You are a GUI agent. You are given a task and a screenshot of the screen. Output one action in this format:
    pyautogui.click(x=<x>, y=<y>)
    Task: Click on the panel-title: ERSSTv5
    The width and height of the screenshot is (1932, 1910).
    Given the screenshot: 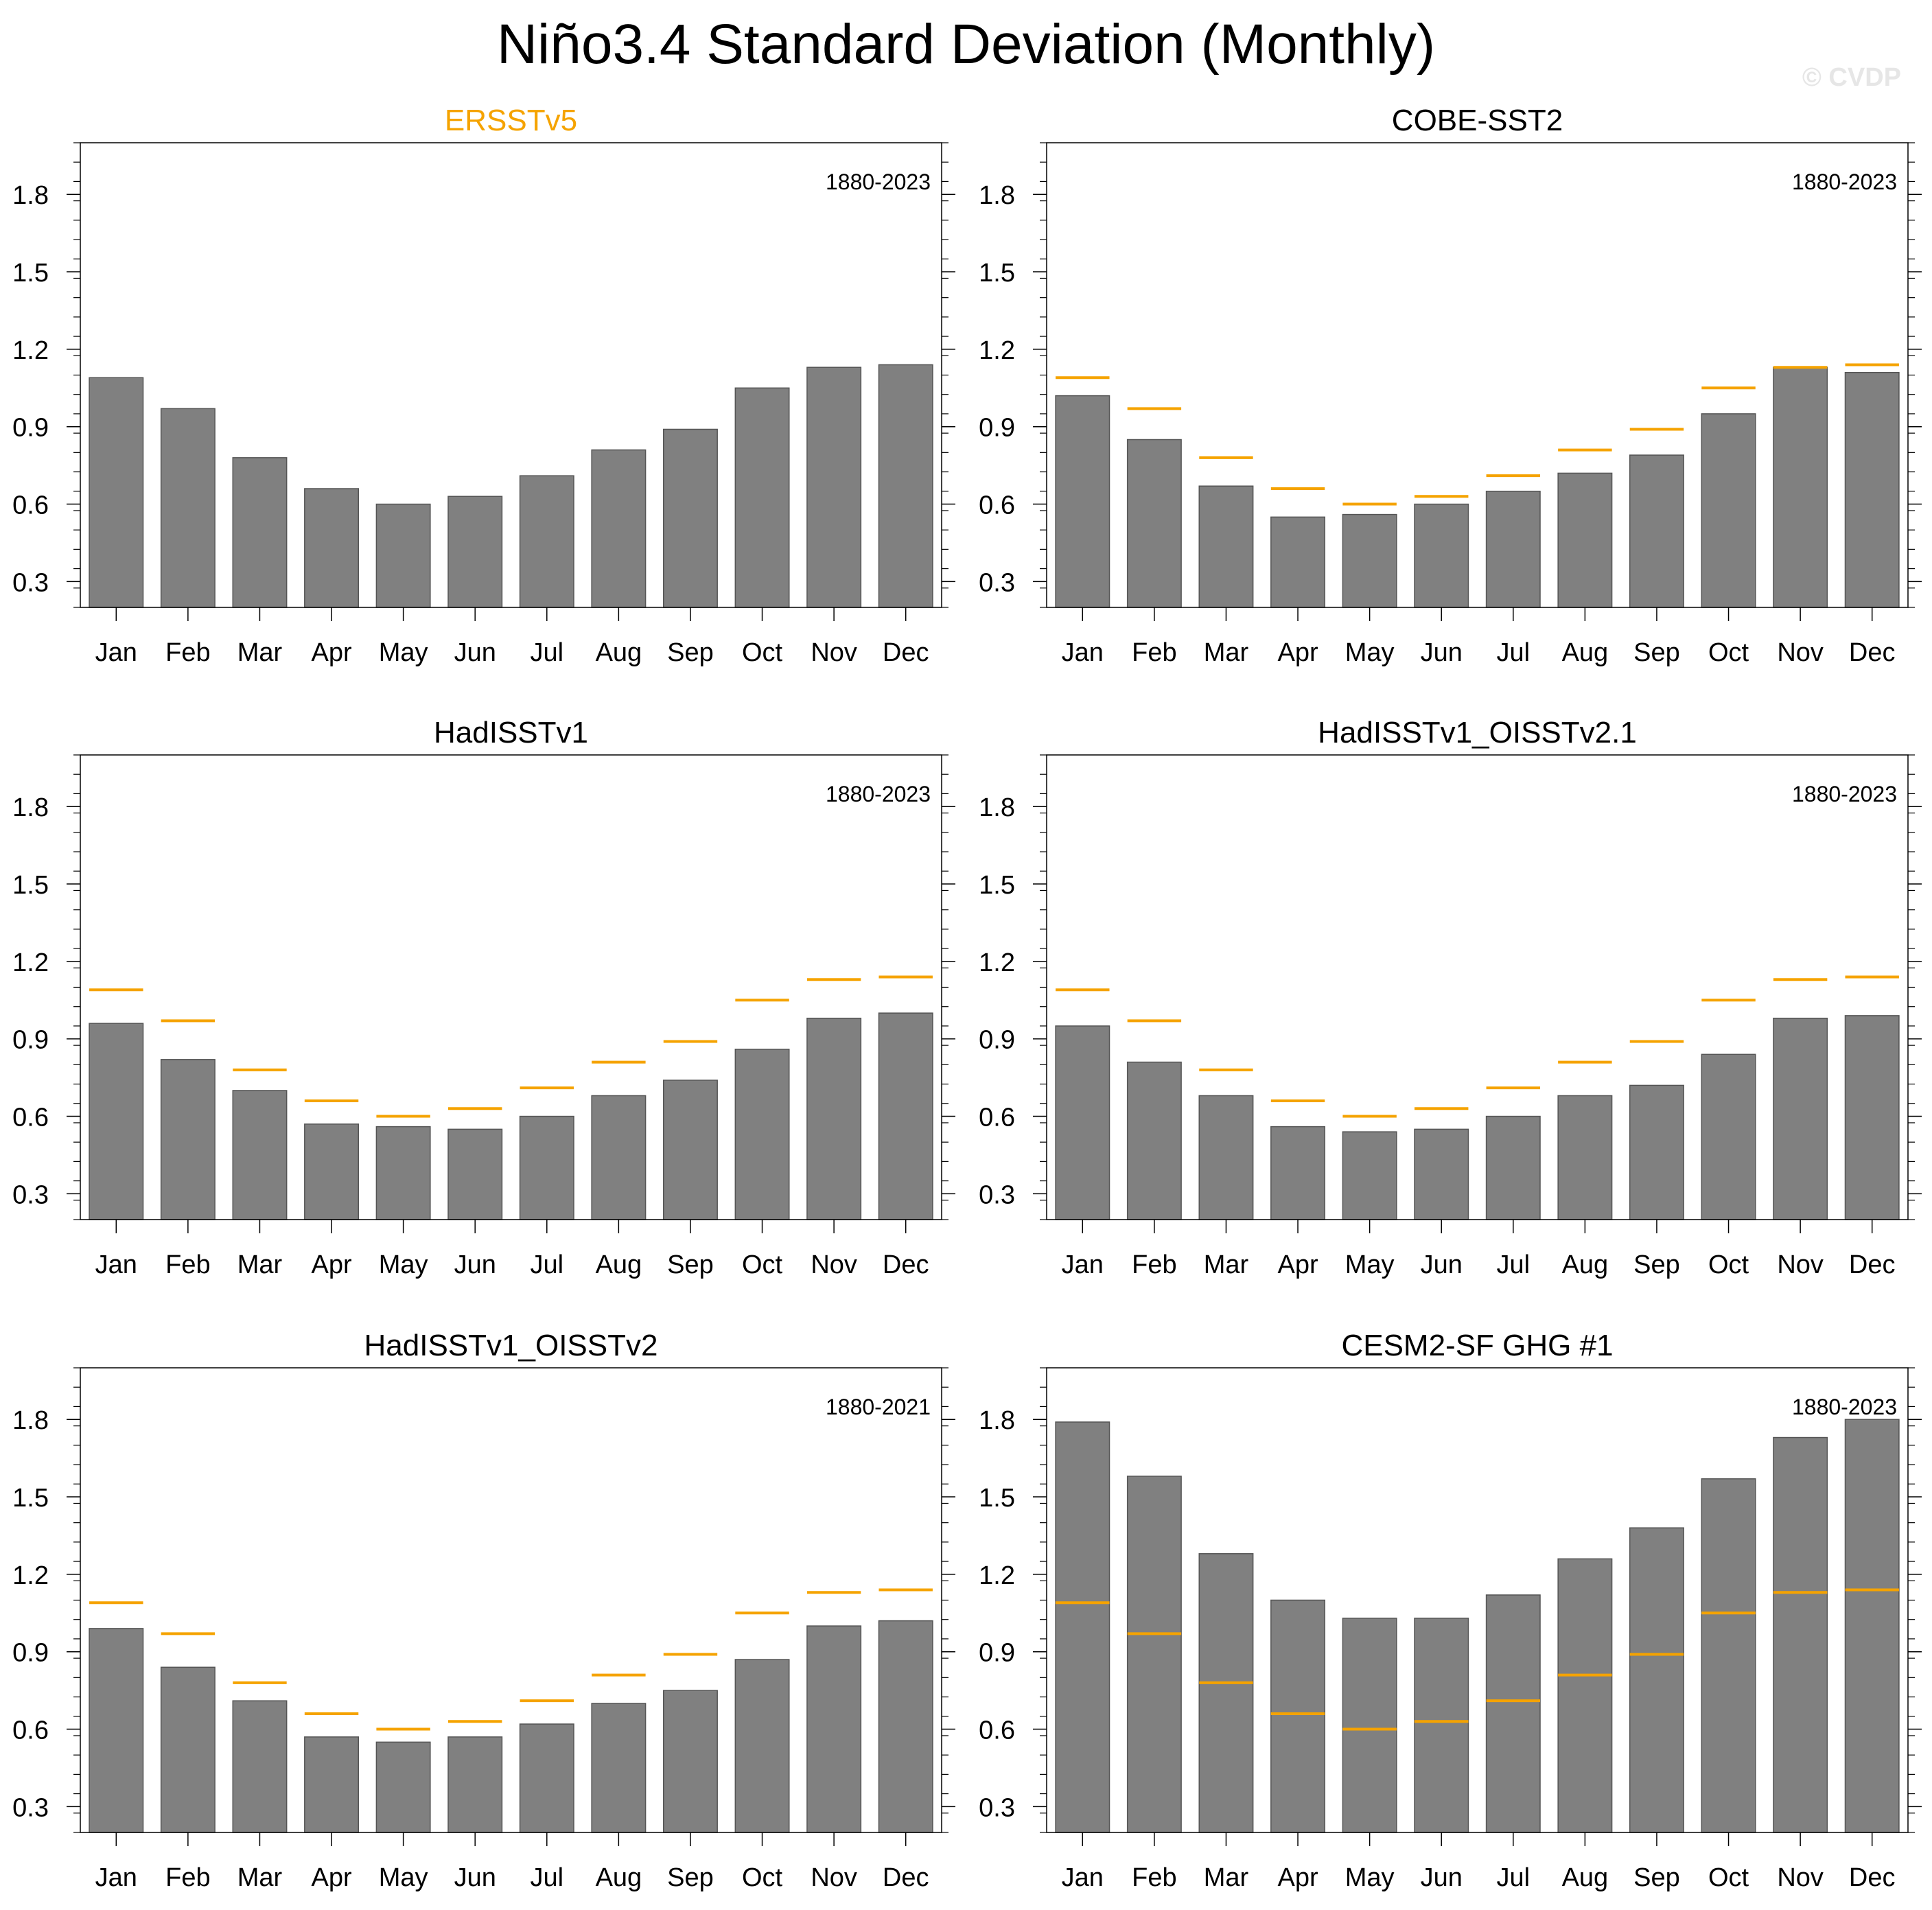 What is the action you would take?
    pyautogui.click(x=511, y=120)
    